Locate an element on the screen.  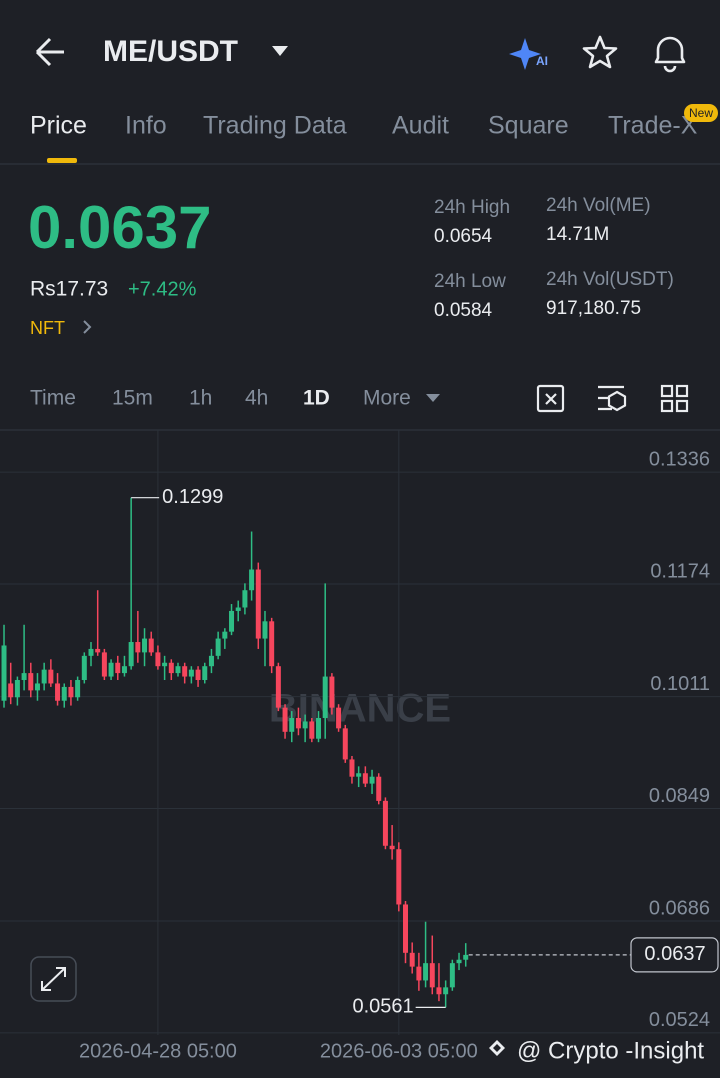
layout-tool is located at coordinates (667, 391).